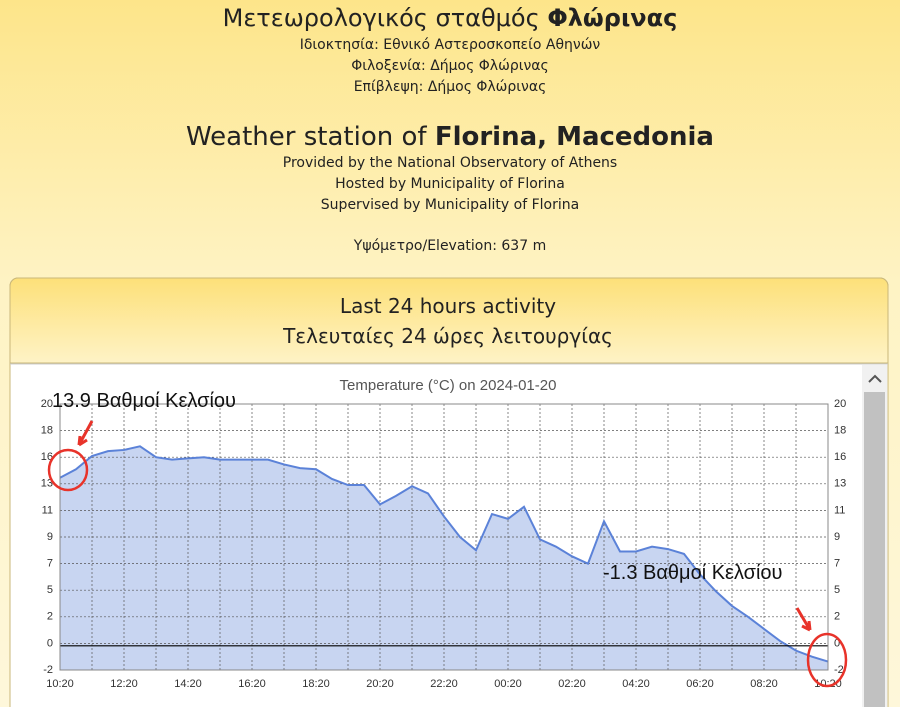  What do you see at coordinates (508, 684) in the screenshot?
I see `x-tick-label: 00:20` at bounding box center [508, 684].